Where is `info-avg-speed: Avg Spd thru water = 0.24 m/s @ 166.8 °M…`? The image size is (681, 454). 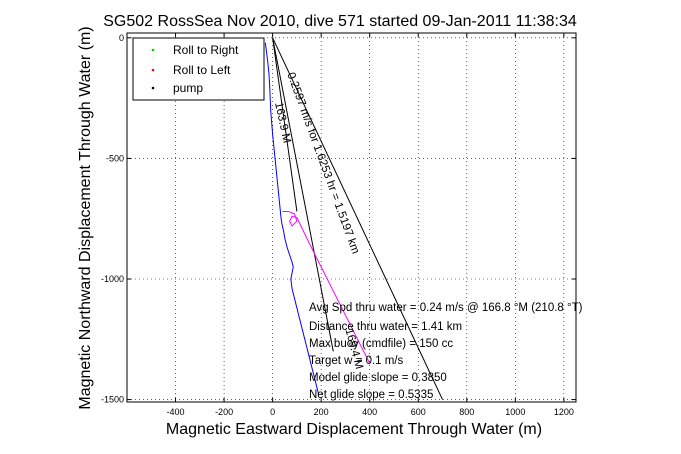
info-avg-speed: Avg Spd thru water = 0.24 m/s @ 166.8 °M… is located at coordinates (446, 308).